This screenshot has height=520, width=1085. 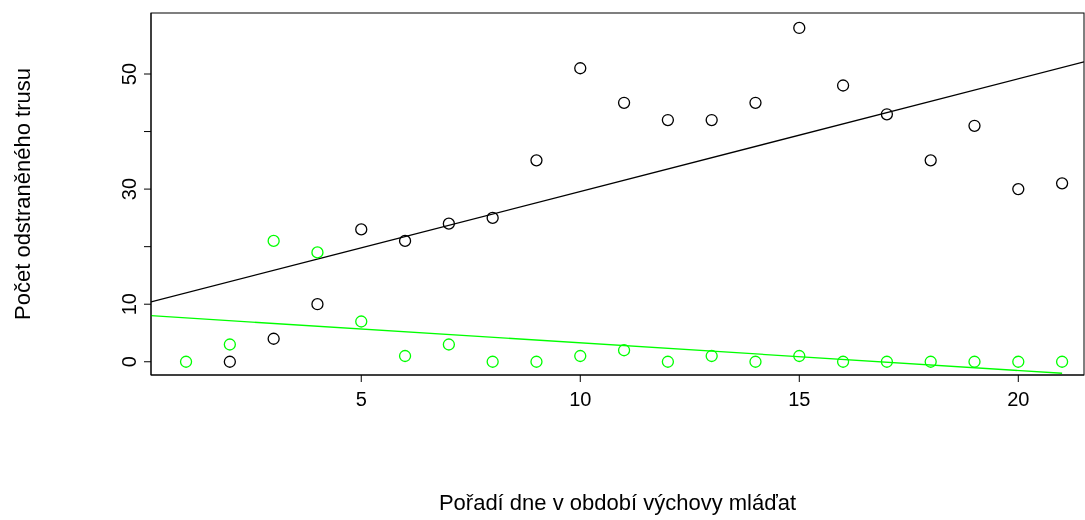 What do you see at coordinates (129, 189) in the screenshot?
I see `y-tick-label: 30` at bounding box center [129, 189].